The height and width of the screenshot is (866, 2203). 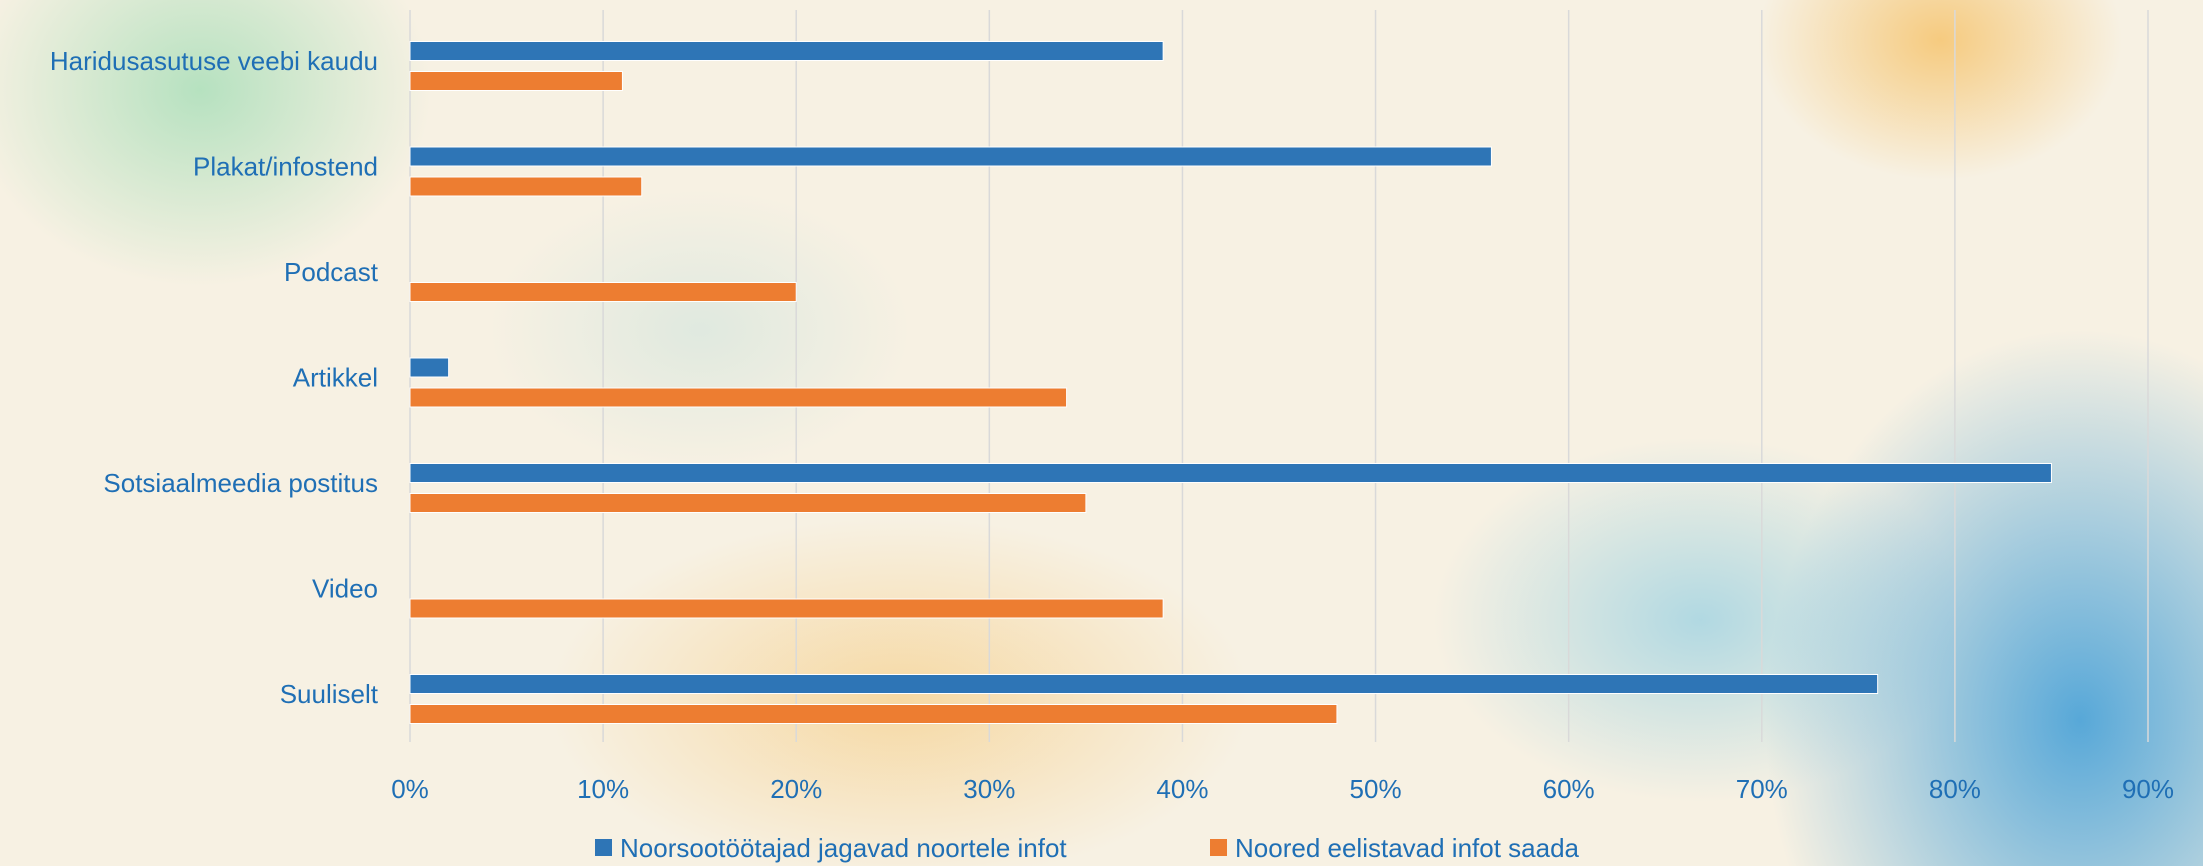 What do you see at coordinates (1182, 789) in the screenshot?
I see `x-tick-label: 40%` at bounding box center [1182, 789].